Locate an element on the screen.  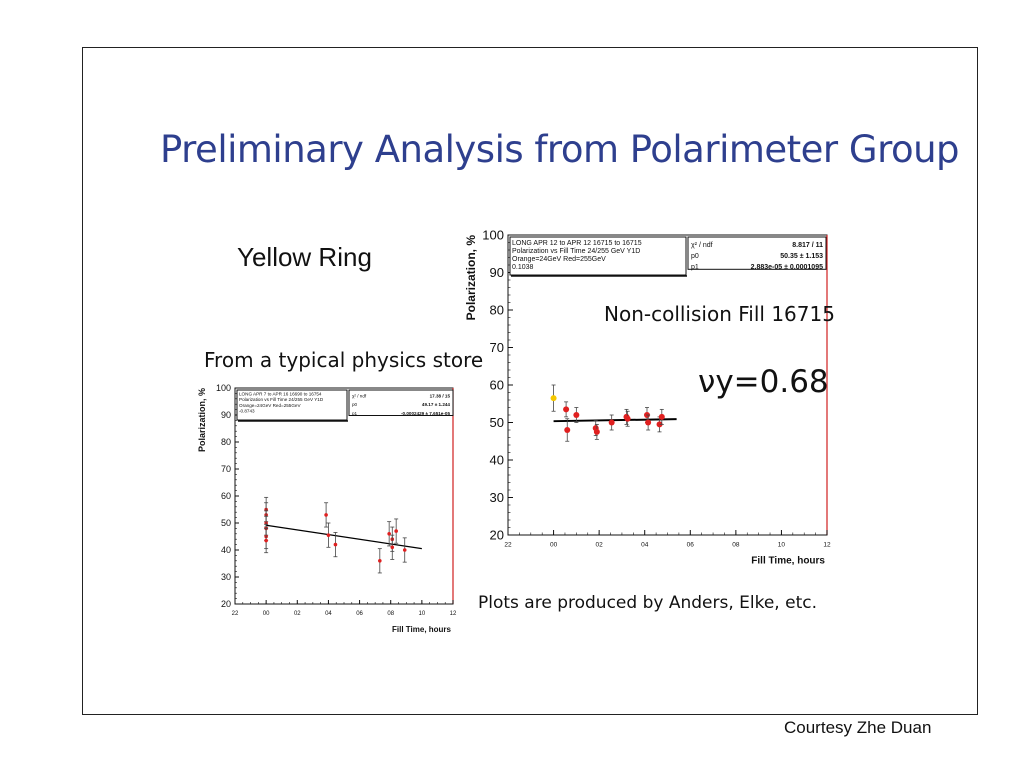
stats-value: 2.883e-05 ± 0.0001095 is located at coordinates (787, 267).